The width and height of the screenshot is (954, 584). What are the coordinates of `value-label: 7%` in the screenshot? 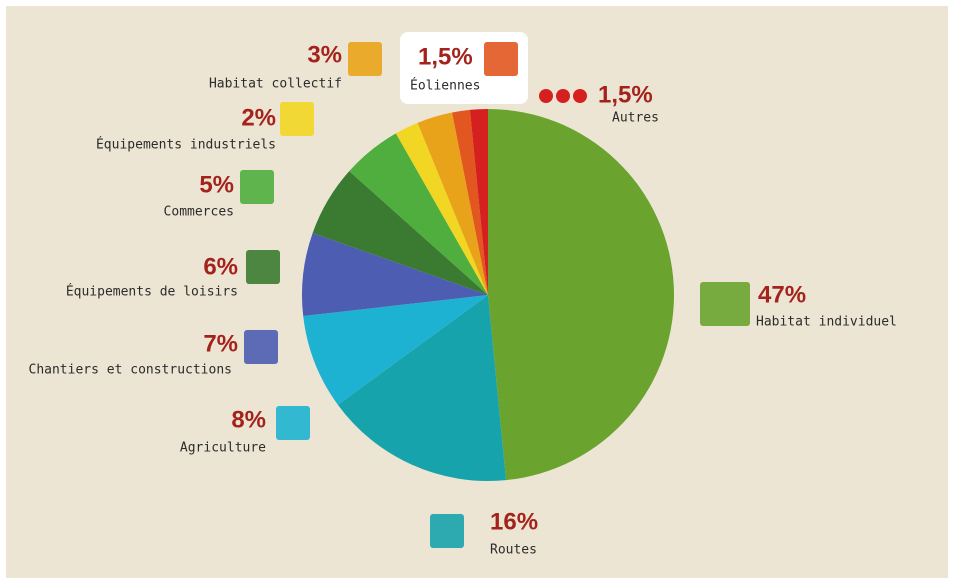 It's located at (220, 343).